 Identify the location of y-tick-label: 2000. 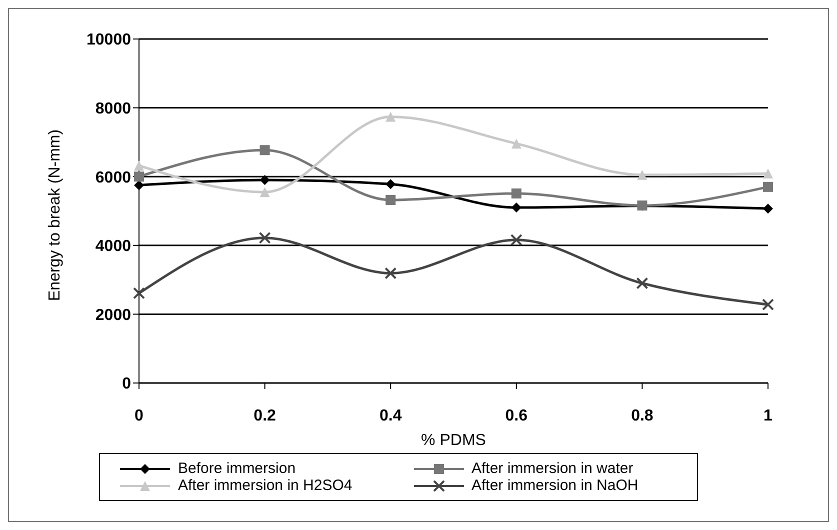
(113, 315).